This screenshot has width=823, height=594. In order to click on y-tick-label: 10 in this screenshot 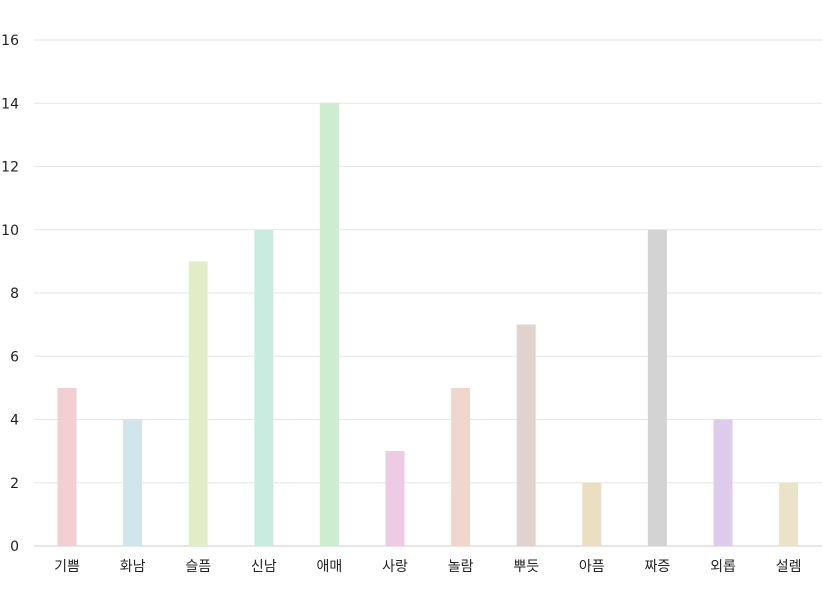, I will do `click(10, 231)`.